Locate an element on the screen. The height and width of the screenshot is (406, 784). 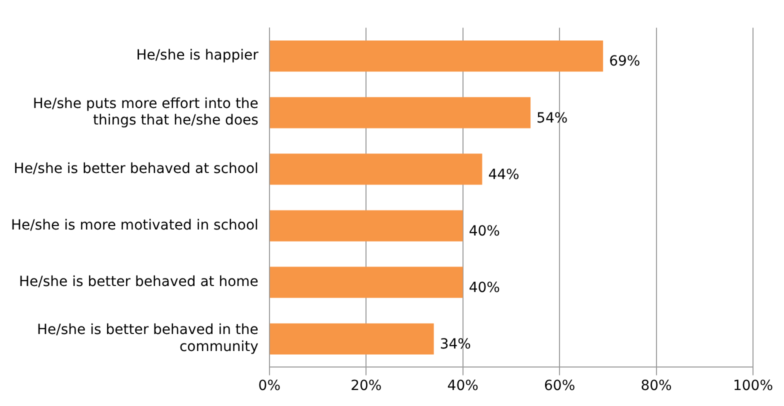
y-tick-label: He/she puts more effort into the things that he/she does is located at coordinates (145, 112).